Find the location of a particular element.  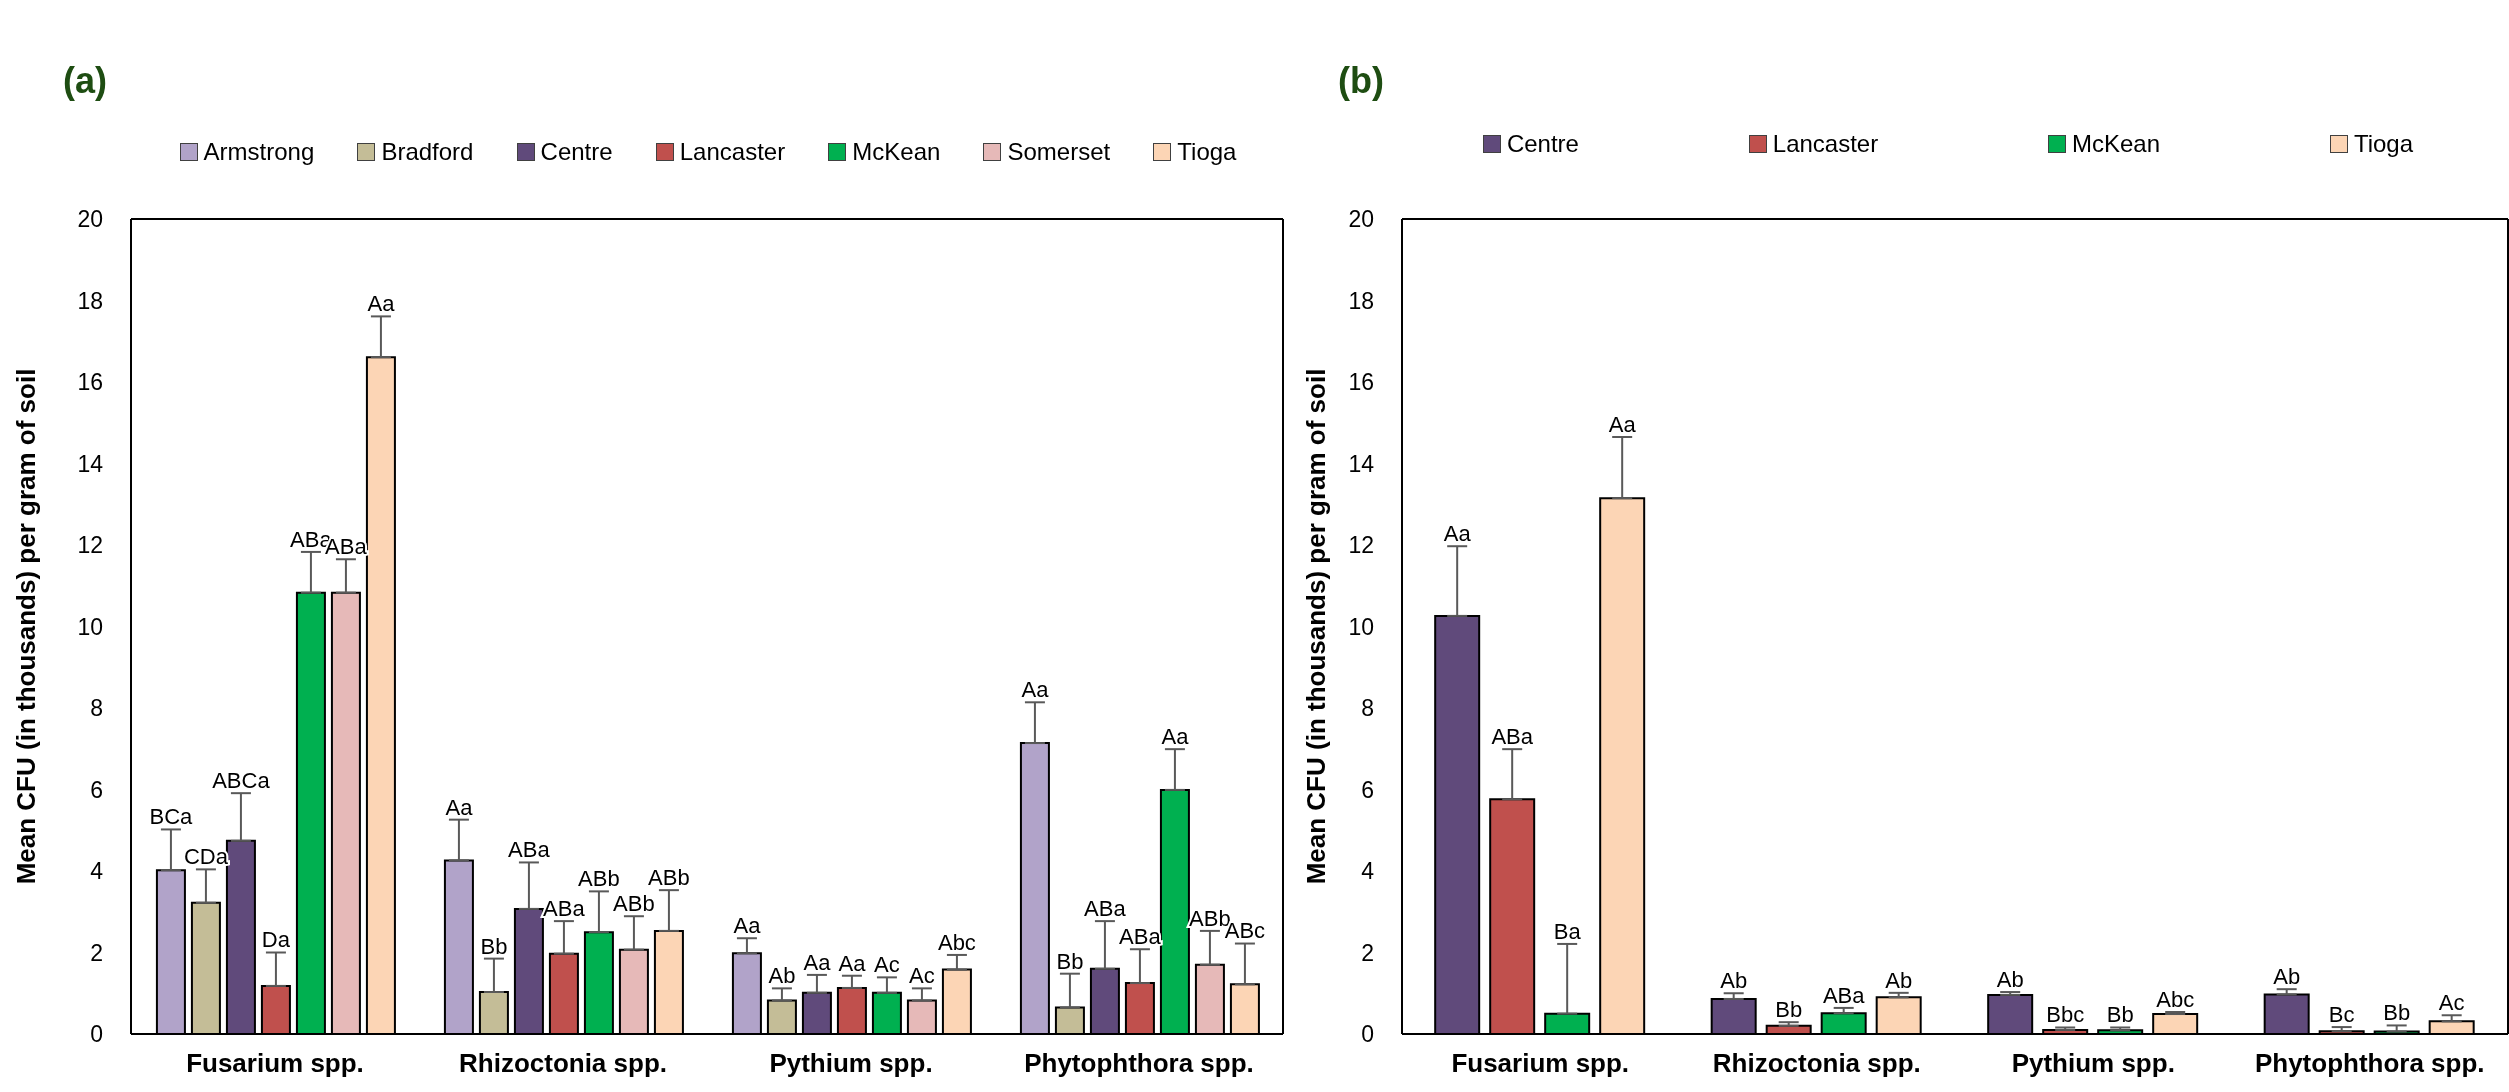

legend-label: Armstrong is located at coordinates (259, 152).